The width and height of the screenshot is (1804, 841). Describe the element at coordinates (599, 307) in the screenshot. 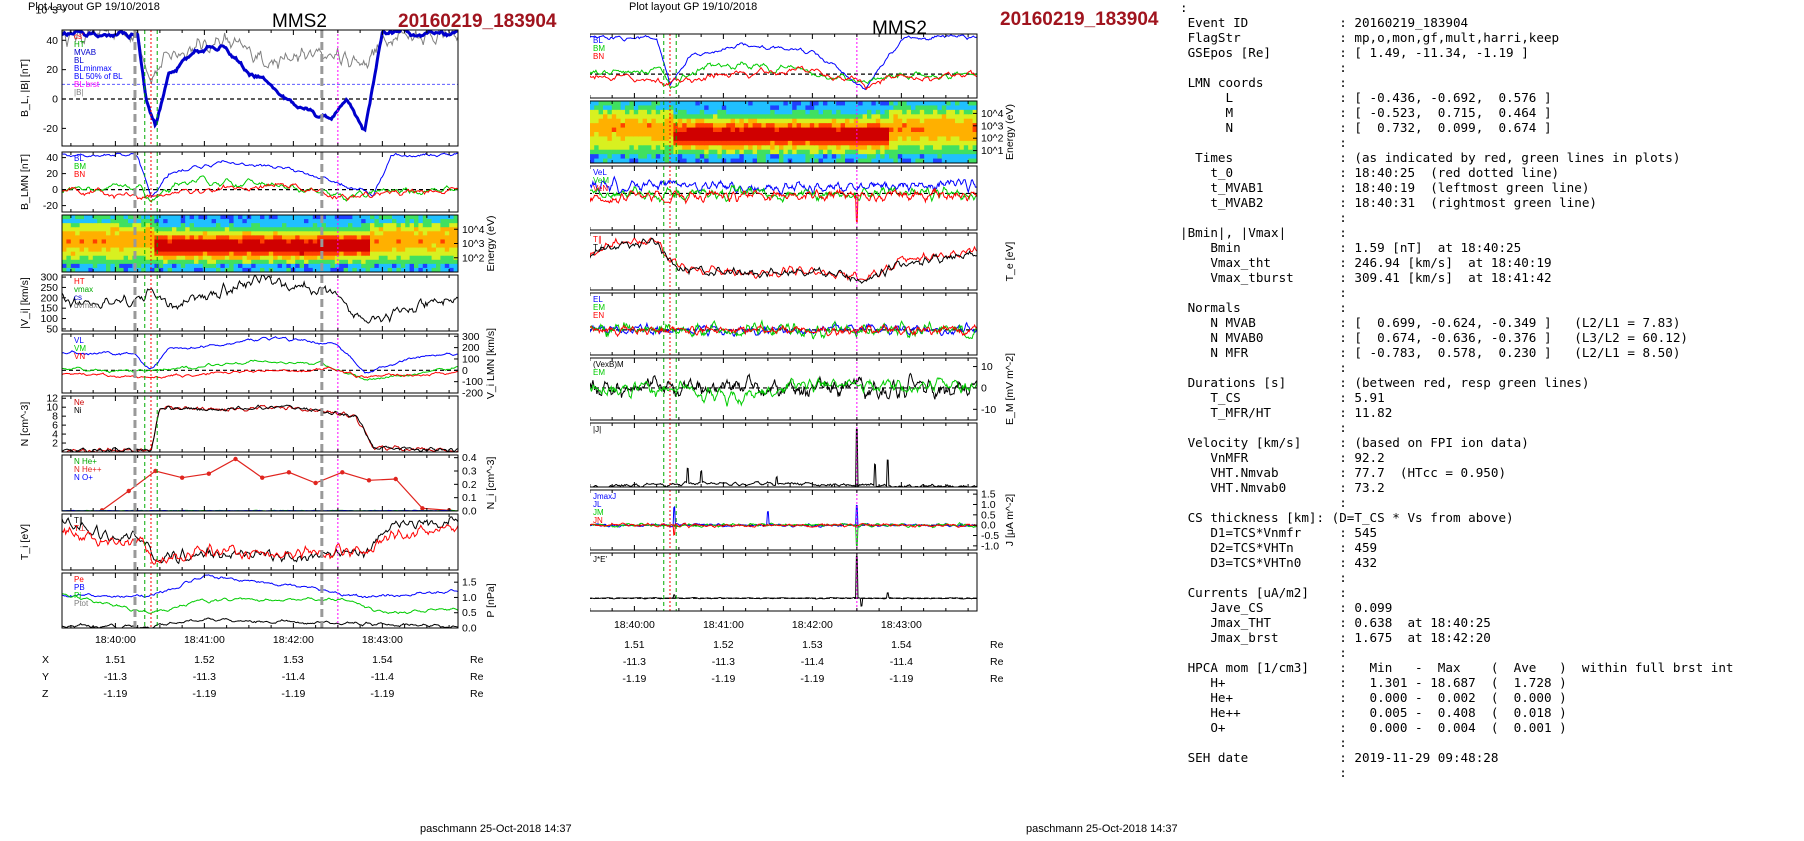

I see `legend-entry: EM` at that location.